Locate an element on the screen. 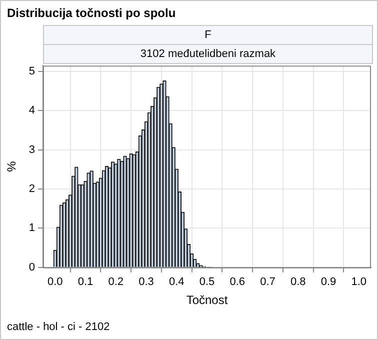 This screenshot has width=378, height=340. text: cattle - hol - ci - 2102 is located at coordinates (58, 327).